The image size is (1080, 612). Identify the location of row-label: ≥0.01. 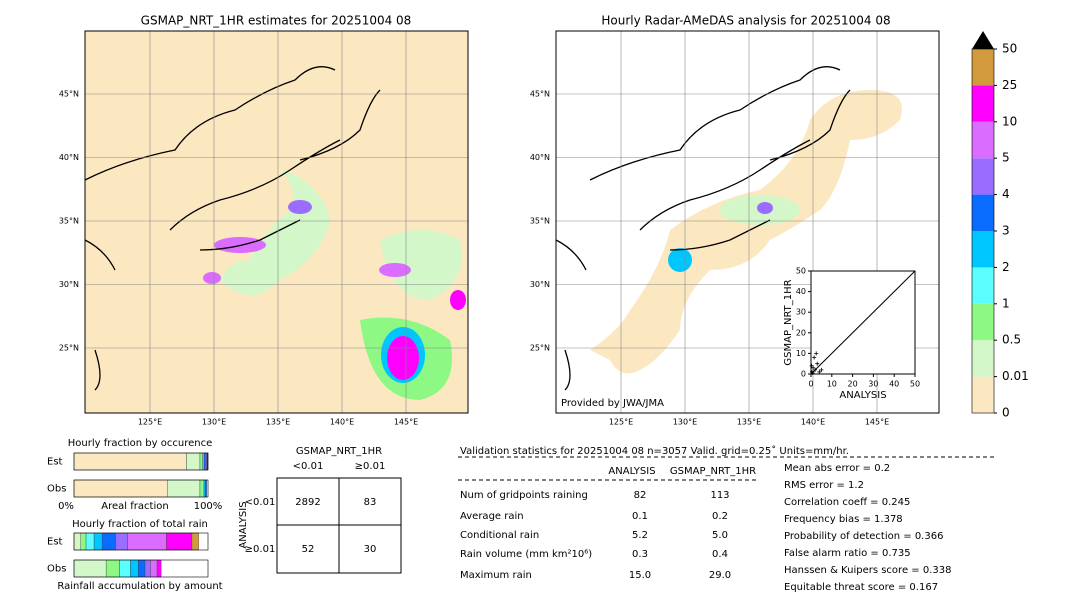
(260, 549).